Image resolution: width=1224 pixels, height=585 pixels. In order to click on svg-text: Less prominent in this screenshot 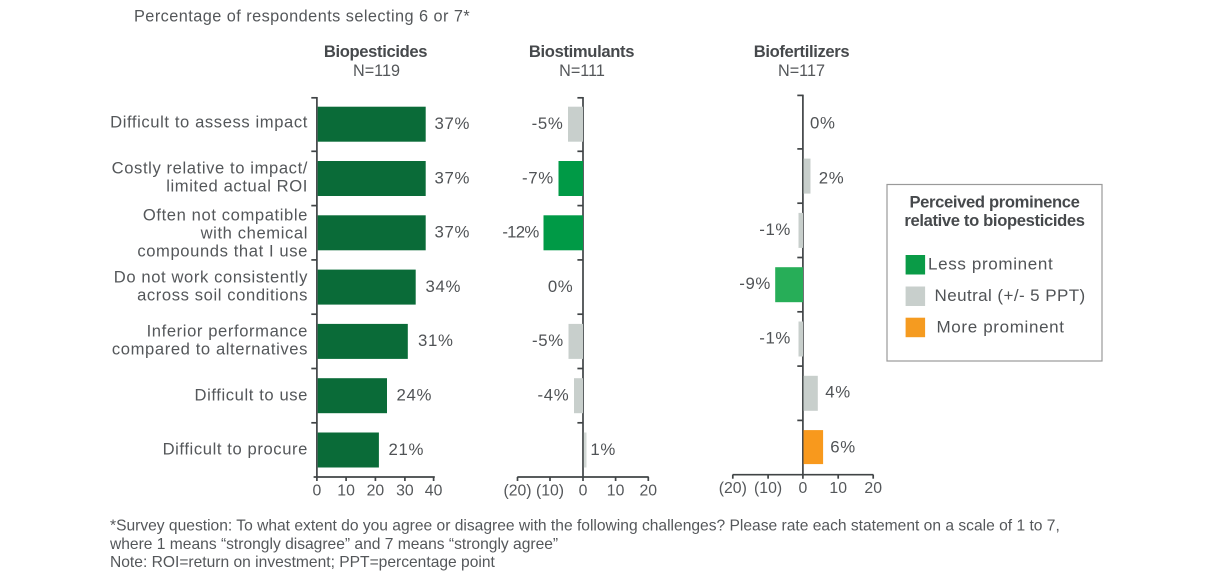, I will do `click(990, 264)`.